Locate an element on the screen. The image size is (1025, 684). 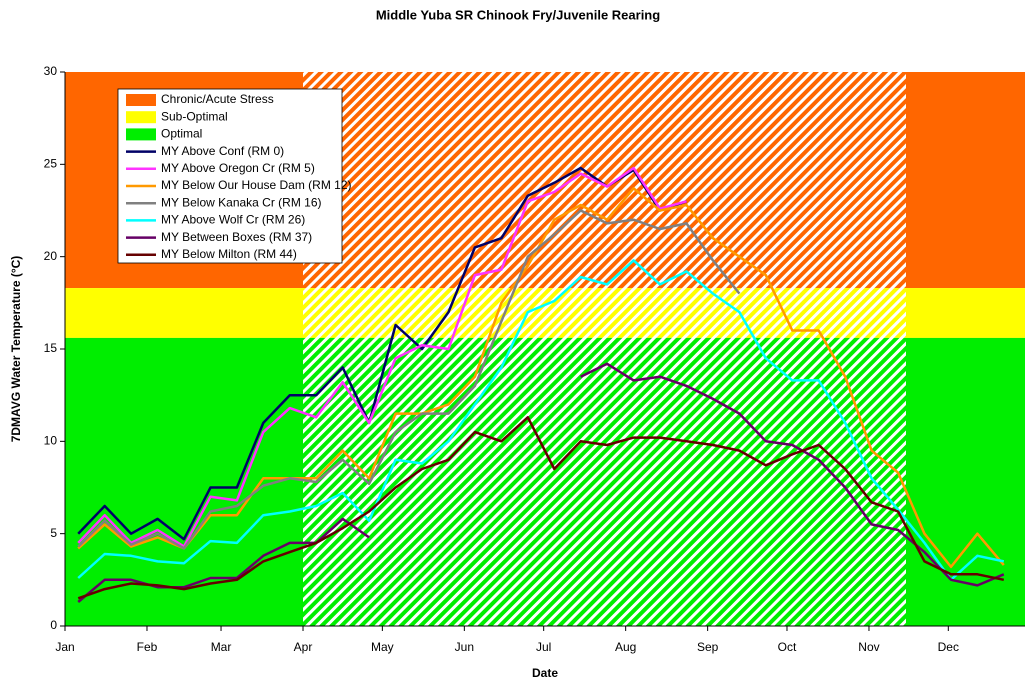
x-tick-label: Jan is located at coordinates (64, 647).